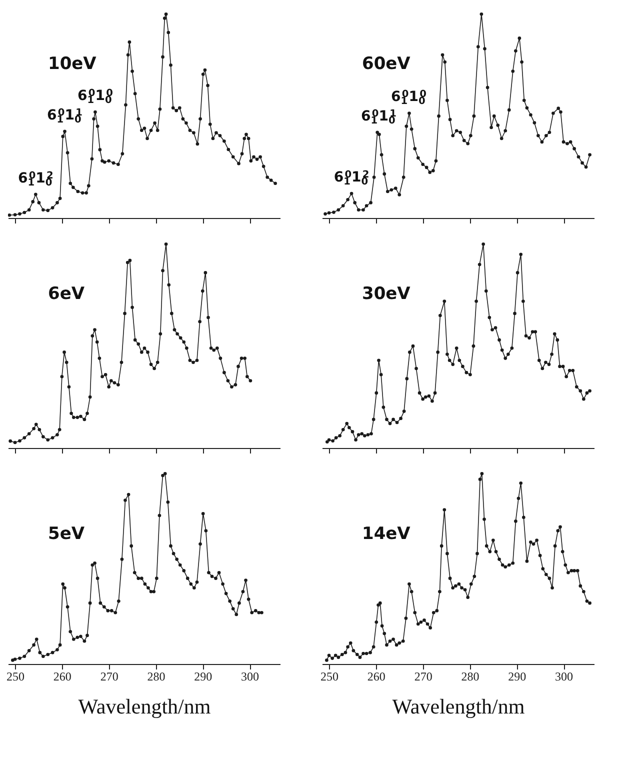 The image size is (628, 758). What do you see at coordinates (67, 534) in the screenshot?
I see `text: 5eV` at bounding box center [67, 534].